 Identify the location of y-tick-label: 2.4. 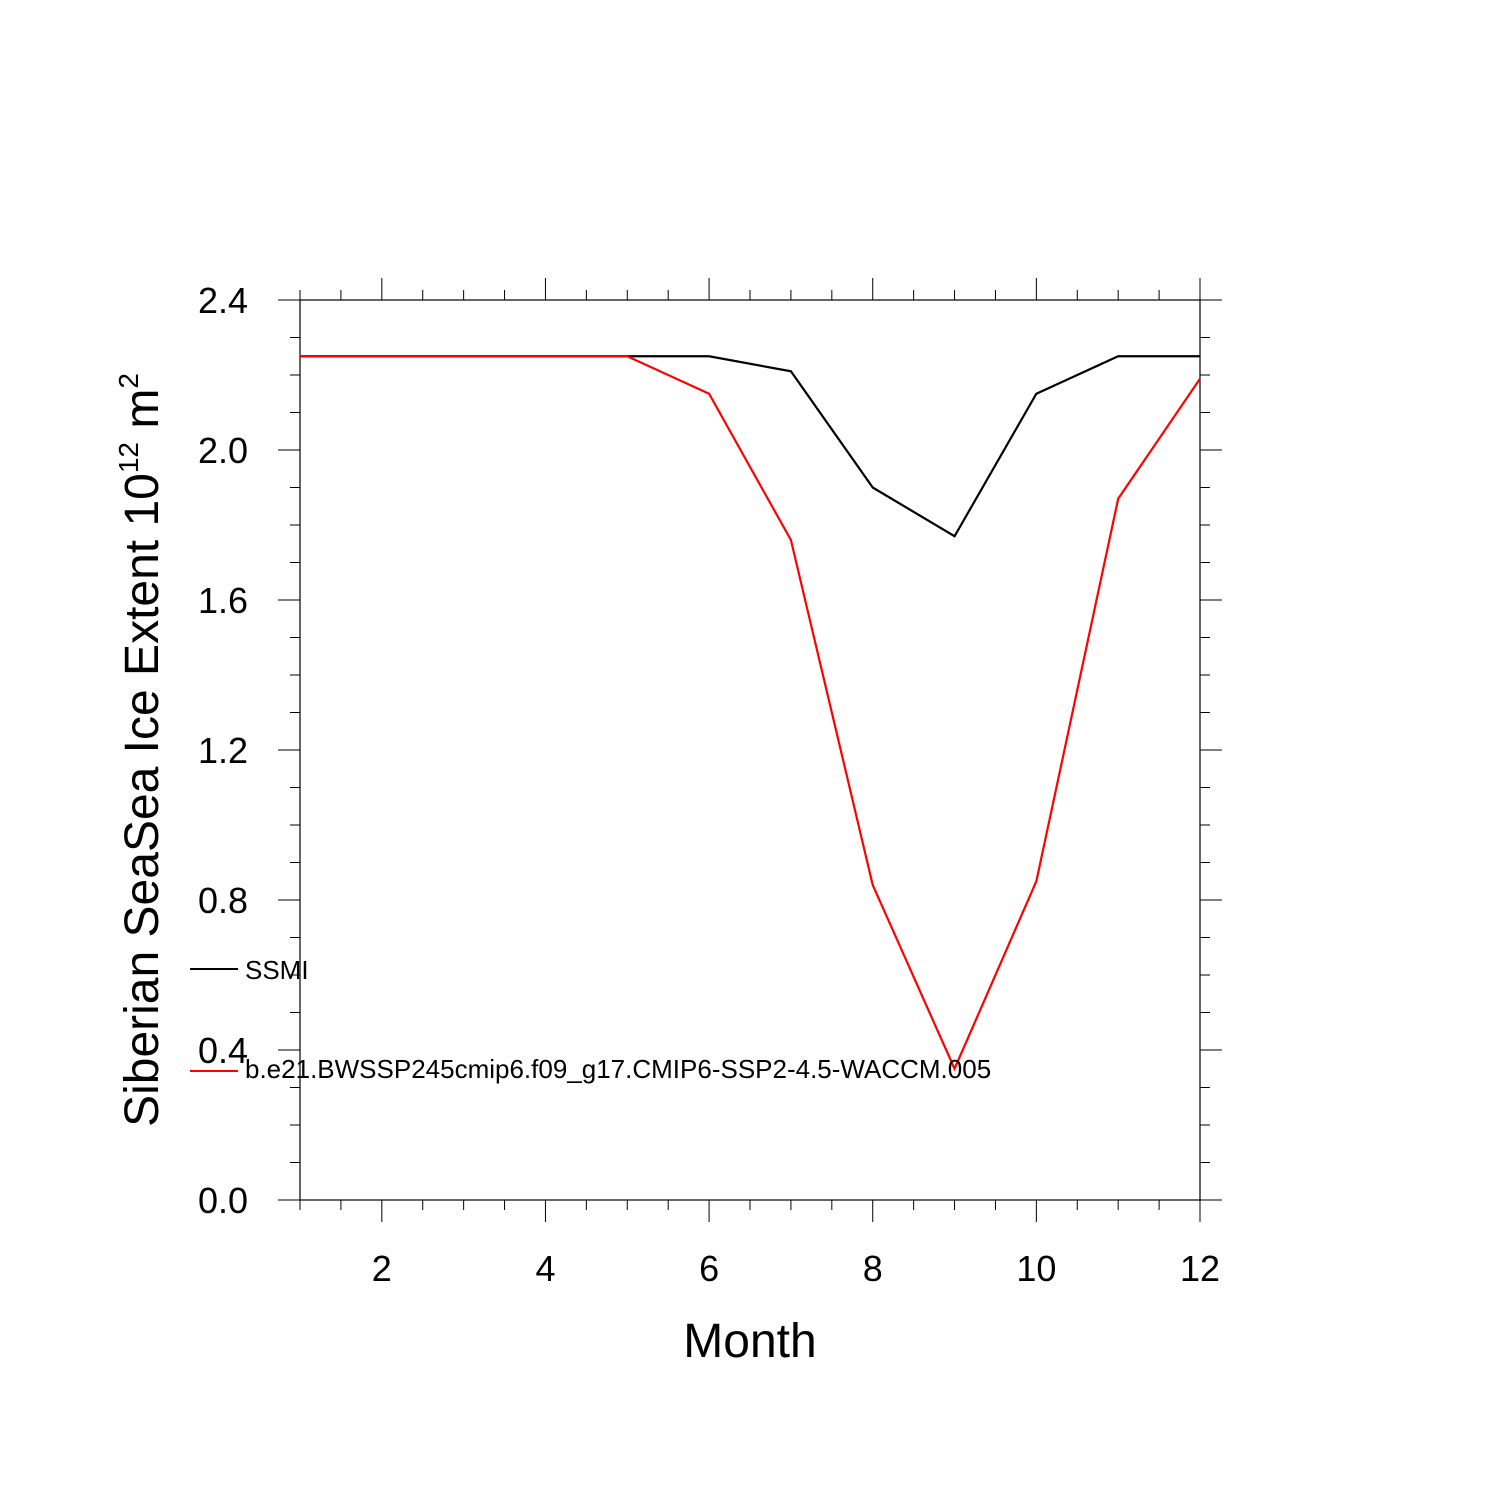
(223, 300).